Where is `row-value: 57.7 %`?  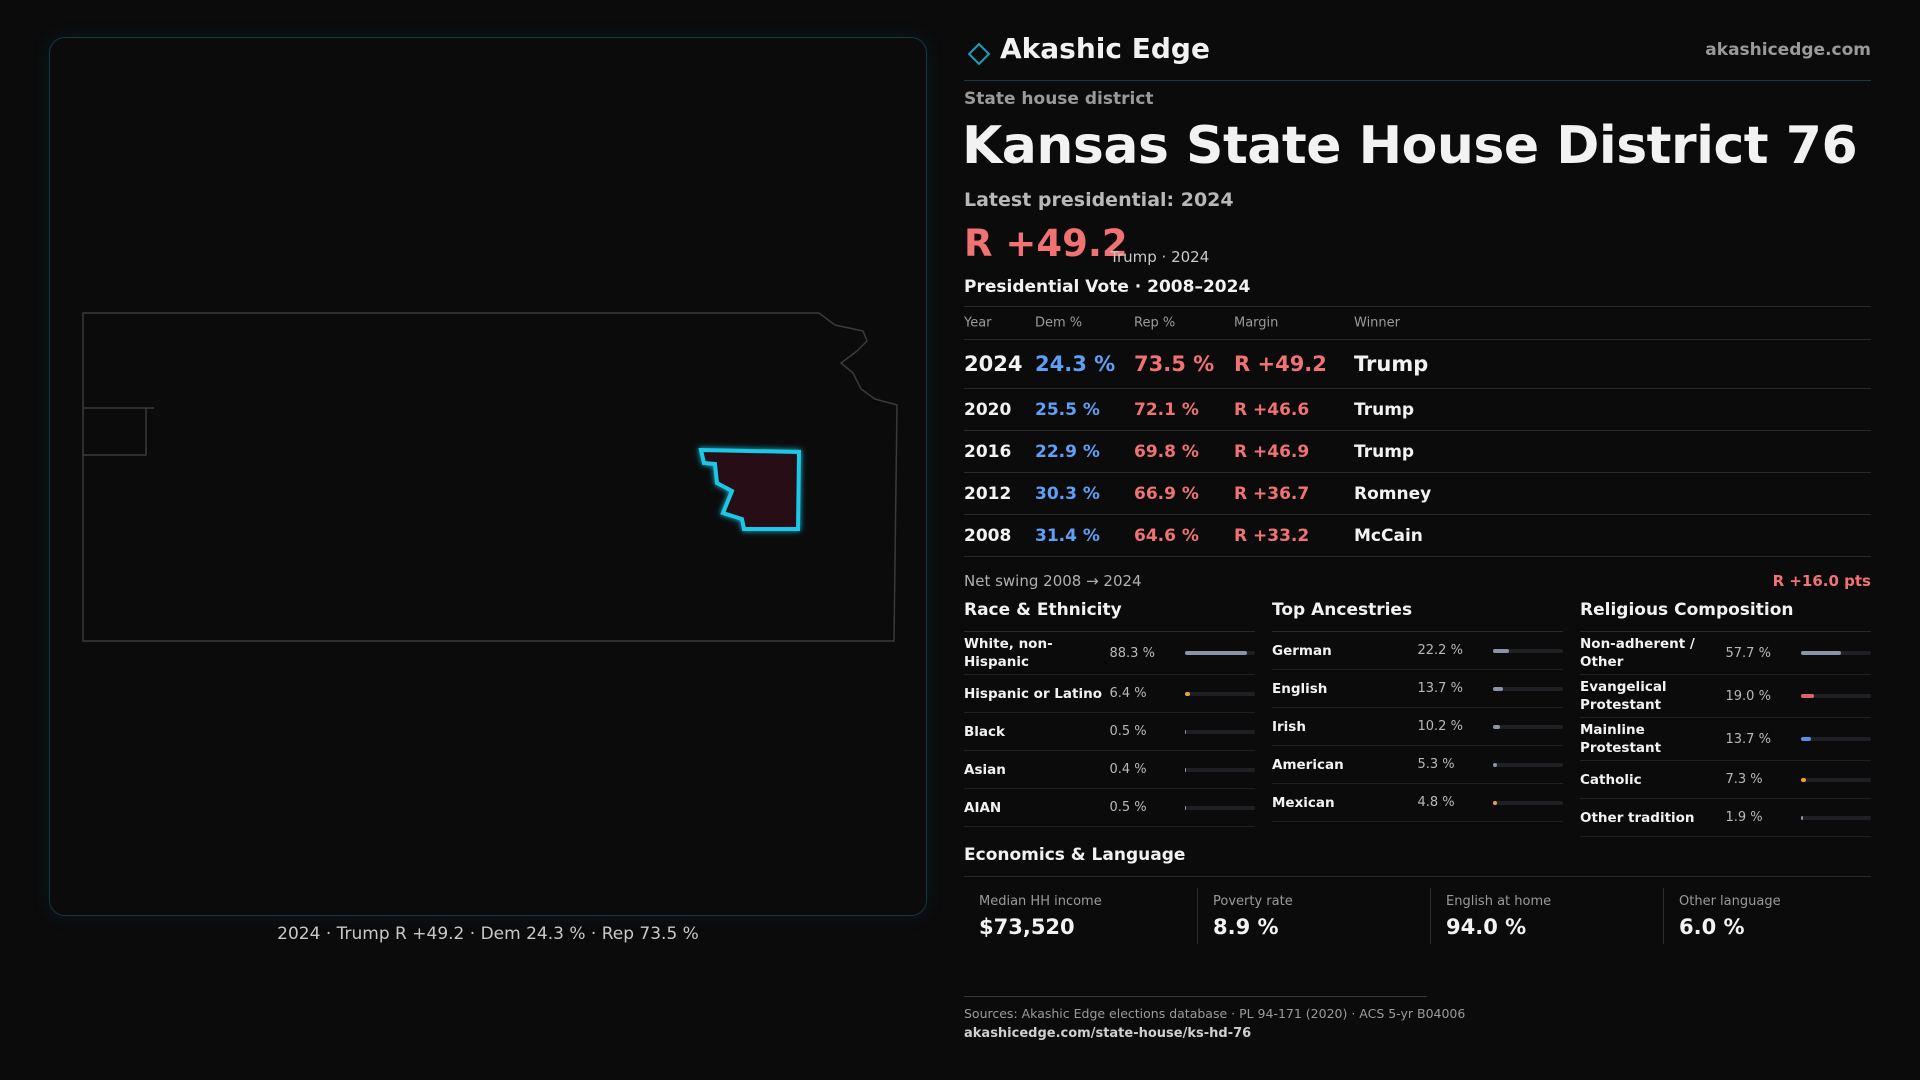
row-value: 57.7 % is located at coordinates (1748, 653).